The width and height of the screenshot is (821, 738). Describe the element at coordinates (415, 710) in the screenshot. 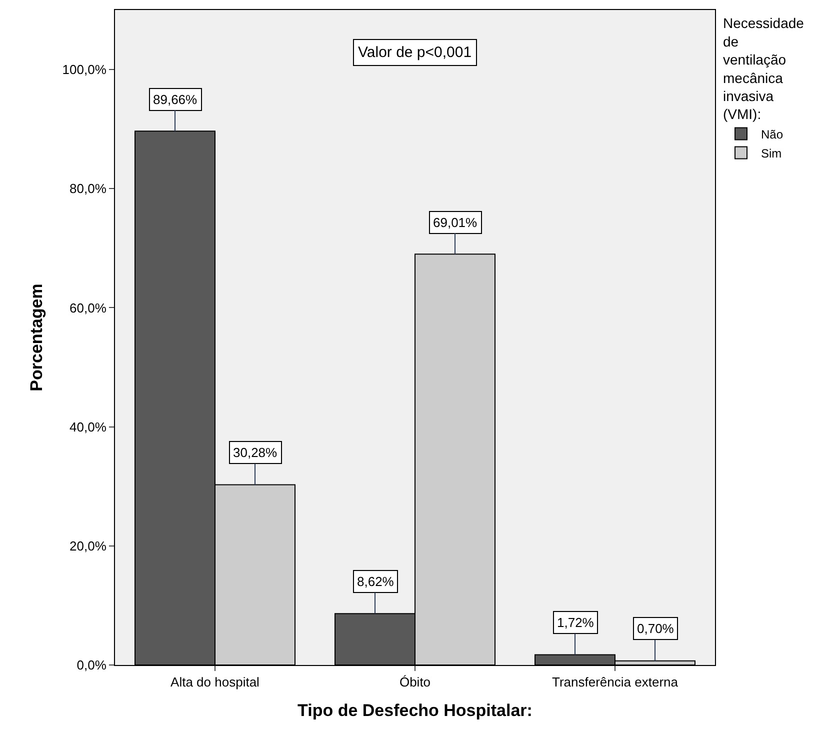

I see `x-axis-title: Tipo de Desfecho Hospitalar:` at that location.